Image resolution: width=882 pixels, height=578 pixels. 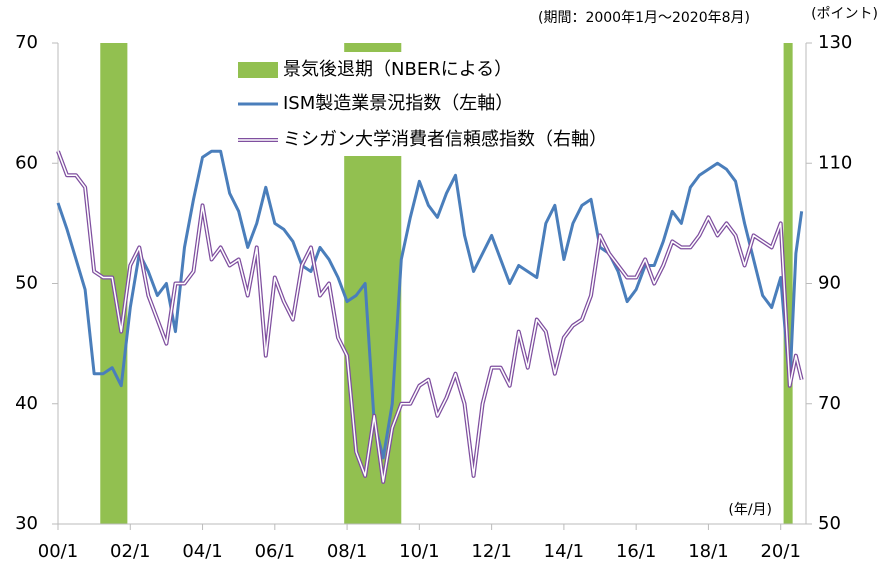 What do you see at coordinates (398, 103) in the screenshot?
I see `legend-label: ISM製造業景況指数（左軸）` at bounding box center [398, 103].